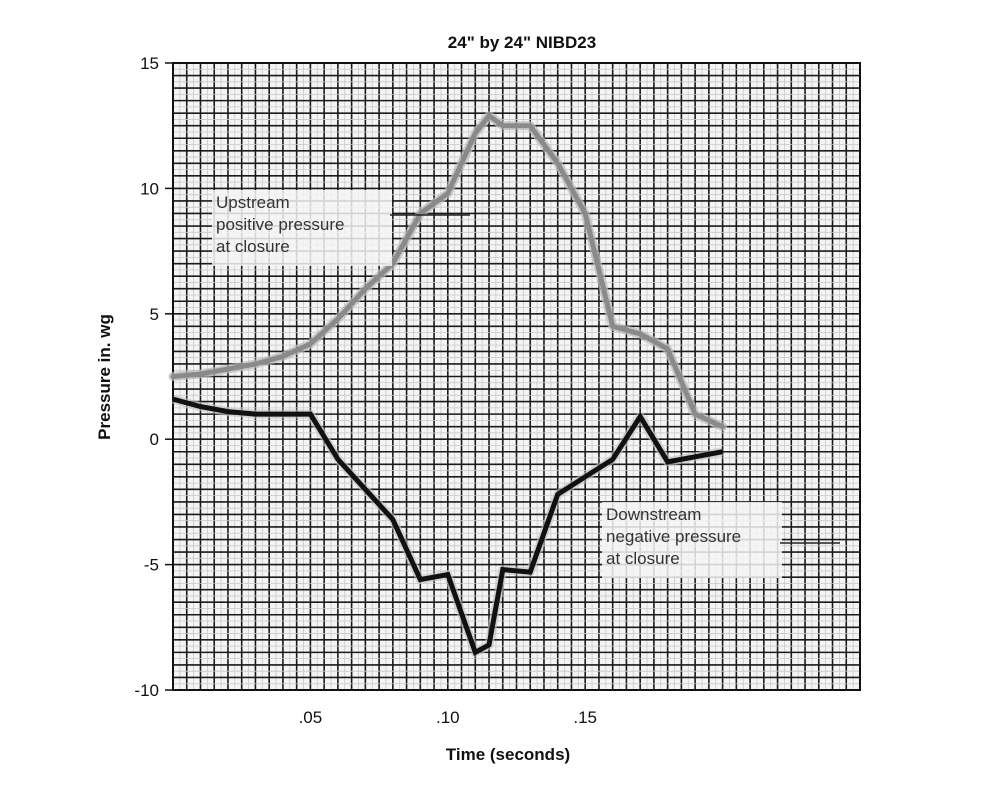 This screenshot has height=786, width=988. What do you see at coordinates (146, 690) in the screenshot?
I see `y-tick-label: -10` at bounding box center [146, 690].